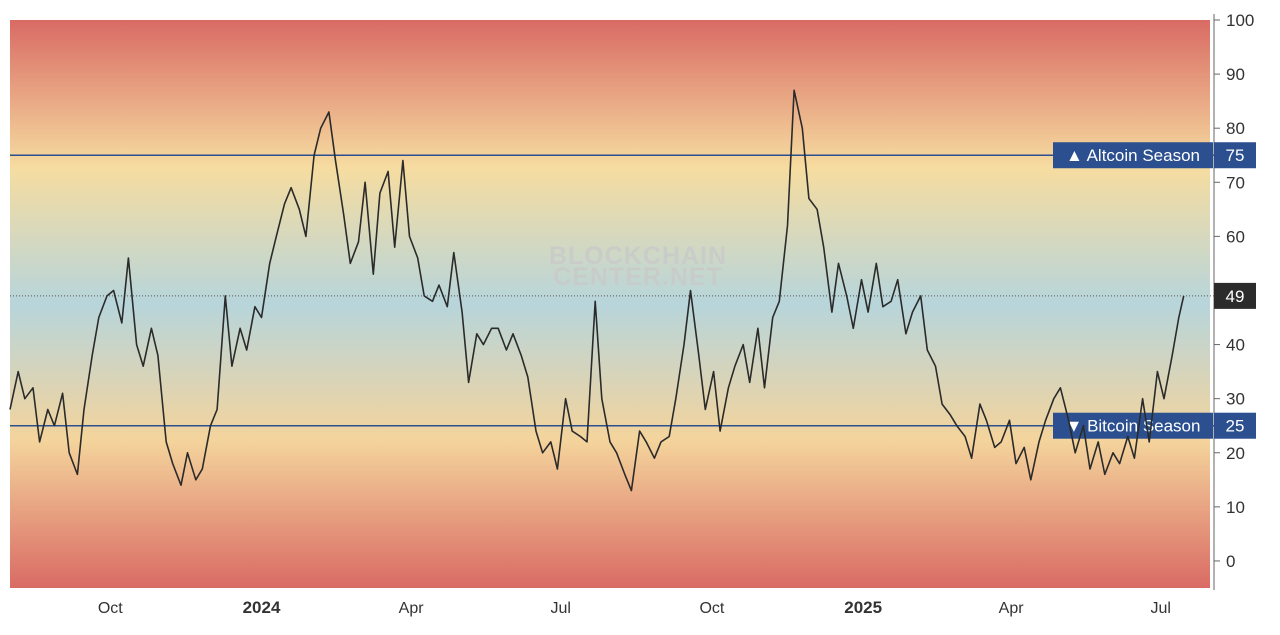 The width and height of the screenshot is (1280, 635). What do you see at coordinates (1235, 453) in the screenshot?
I see `y-tick-label: 20` at bounding box center [1235, 453].